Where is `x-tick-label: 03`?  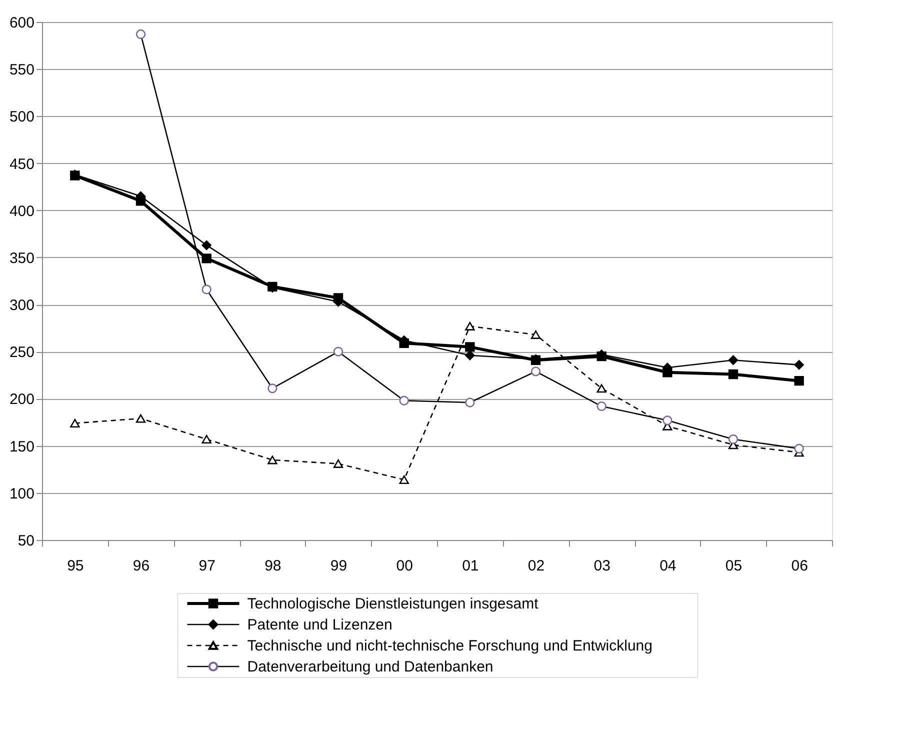 x-tick-label: 03 is located at coordinates (602, 566).